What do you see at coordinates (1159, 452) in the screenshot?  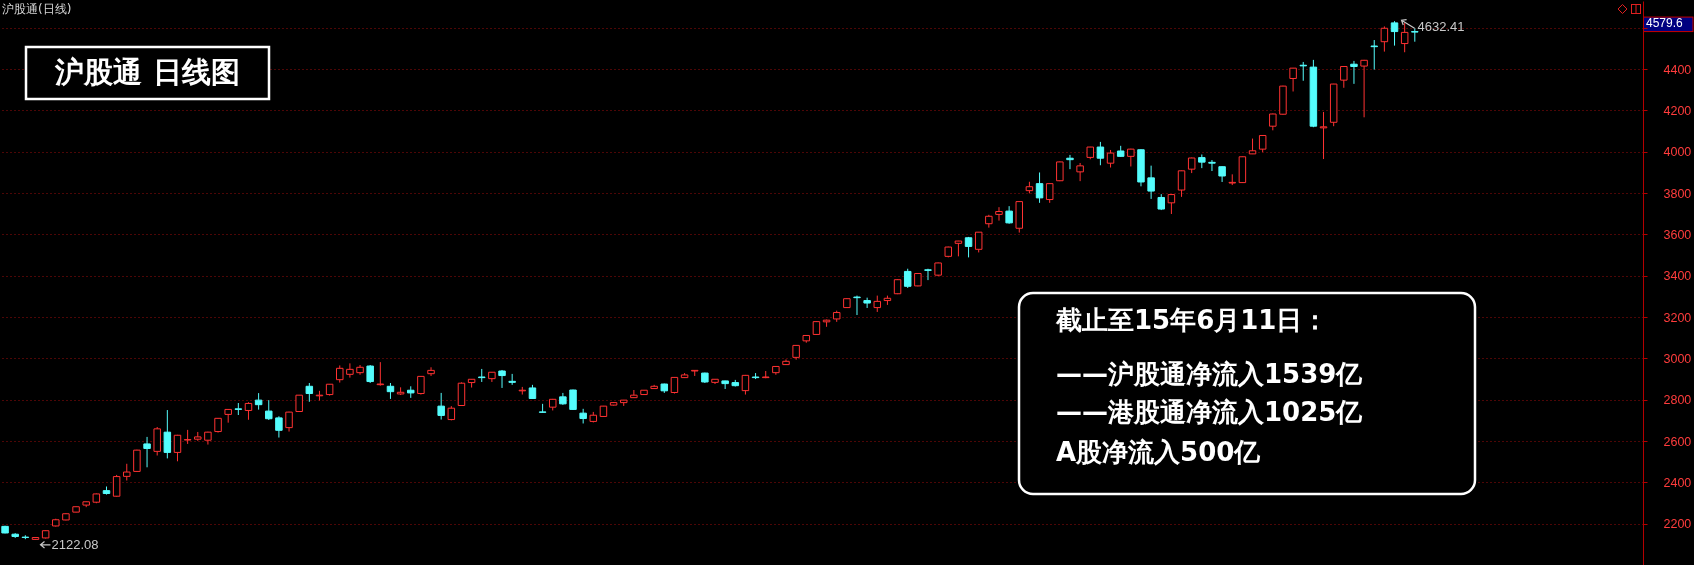 I see `annotation: A股净流入500亿` at bounding box center [1159, 452].